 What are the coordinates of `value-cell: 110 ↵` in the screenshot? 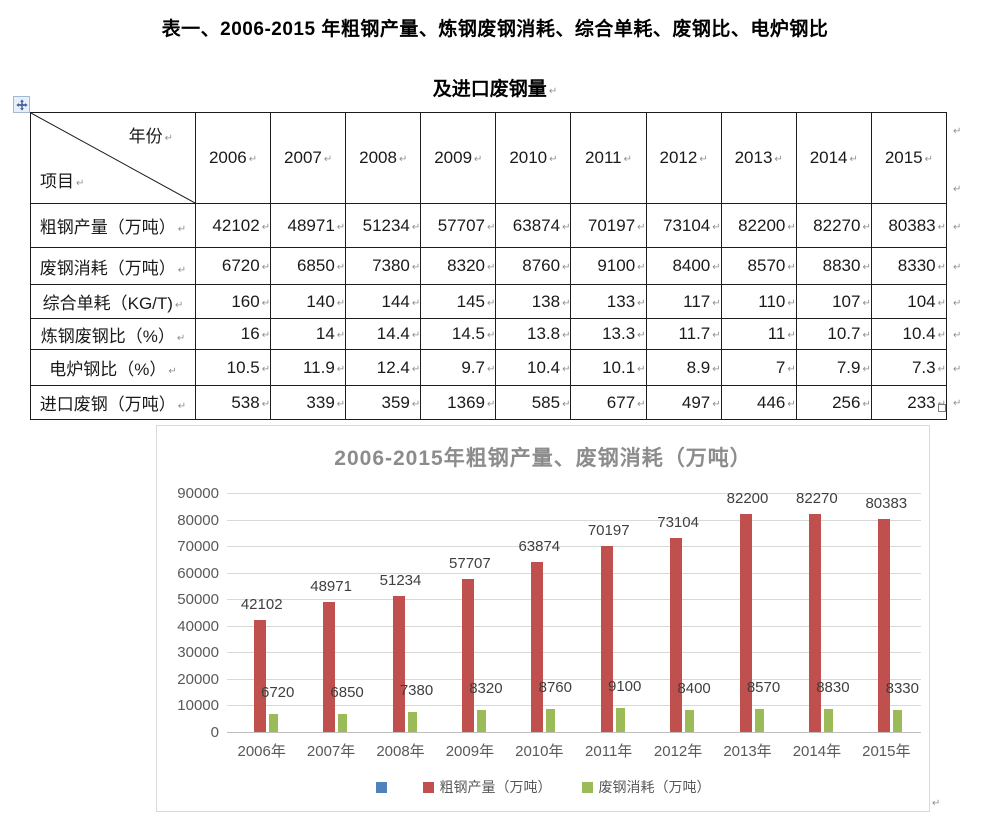 It's located at (758, 301).